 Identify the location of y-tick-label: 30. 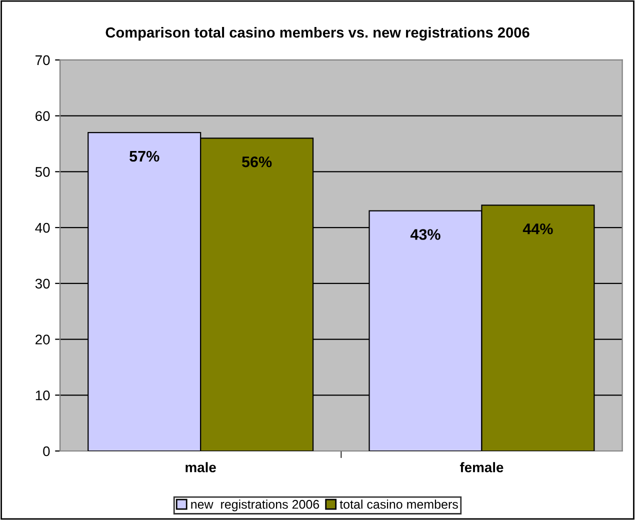
(42, 283).